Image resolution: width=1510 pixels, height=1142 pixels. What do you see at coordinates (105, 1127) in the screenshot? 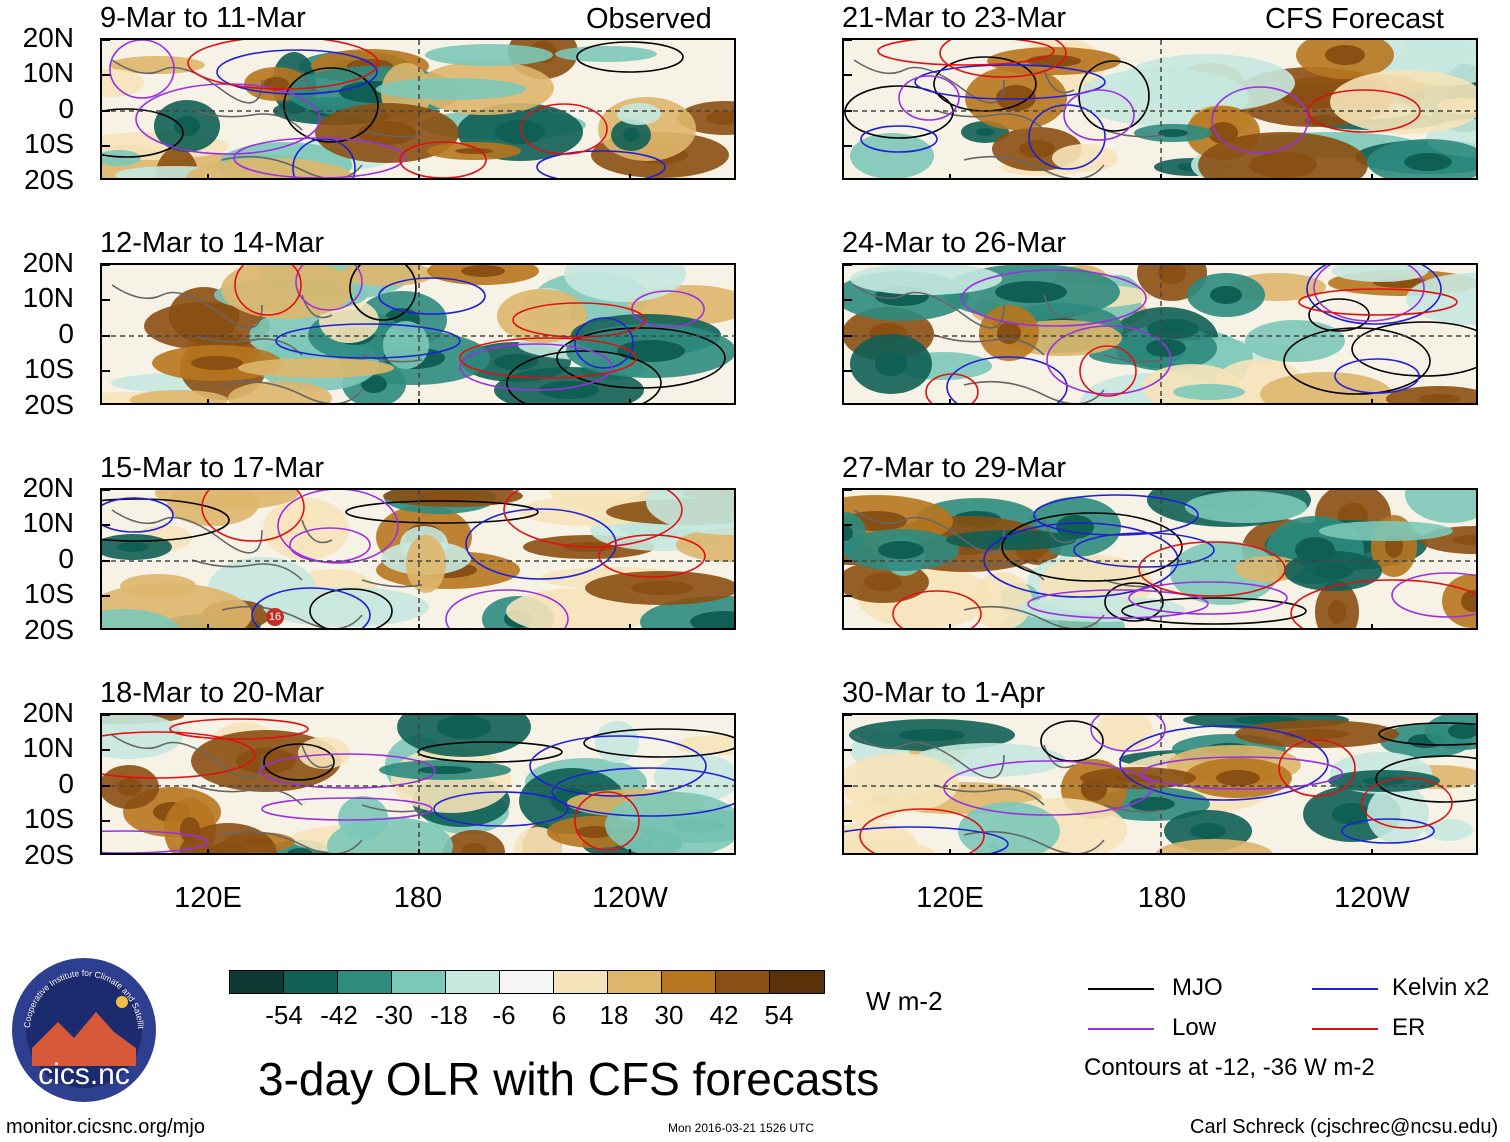
I see `footer-url: monitor.cicsnc.org/mjo` at bounding box center [105, 1127].